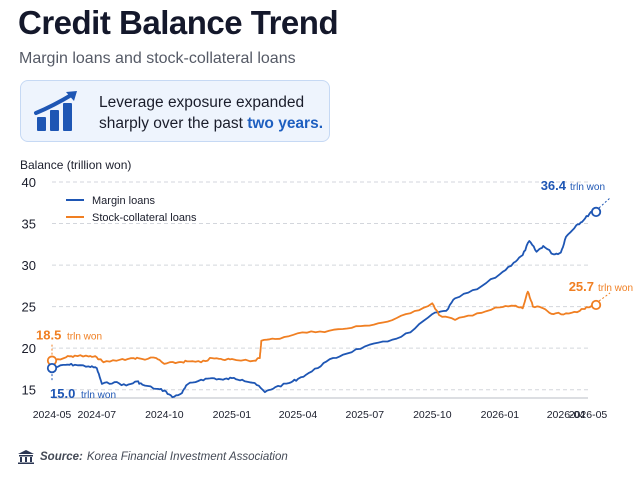 The width and height of the screenshot is (640, 480). What do you see at coordinates (157, 58) in the screenshot?
I see `chart-subtitle: Margin loans and stock-collateral loans` at bounding box center [157, 58].